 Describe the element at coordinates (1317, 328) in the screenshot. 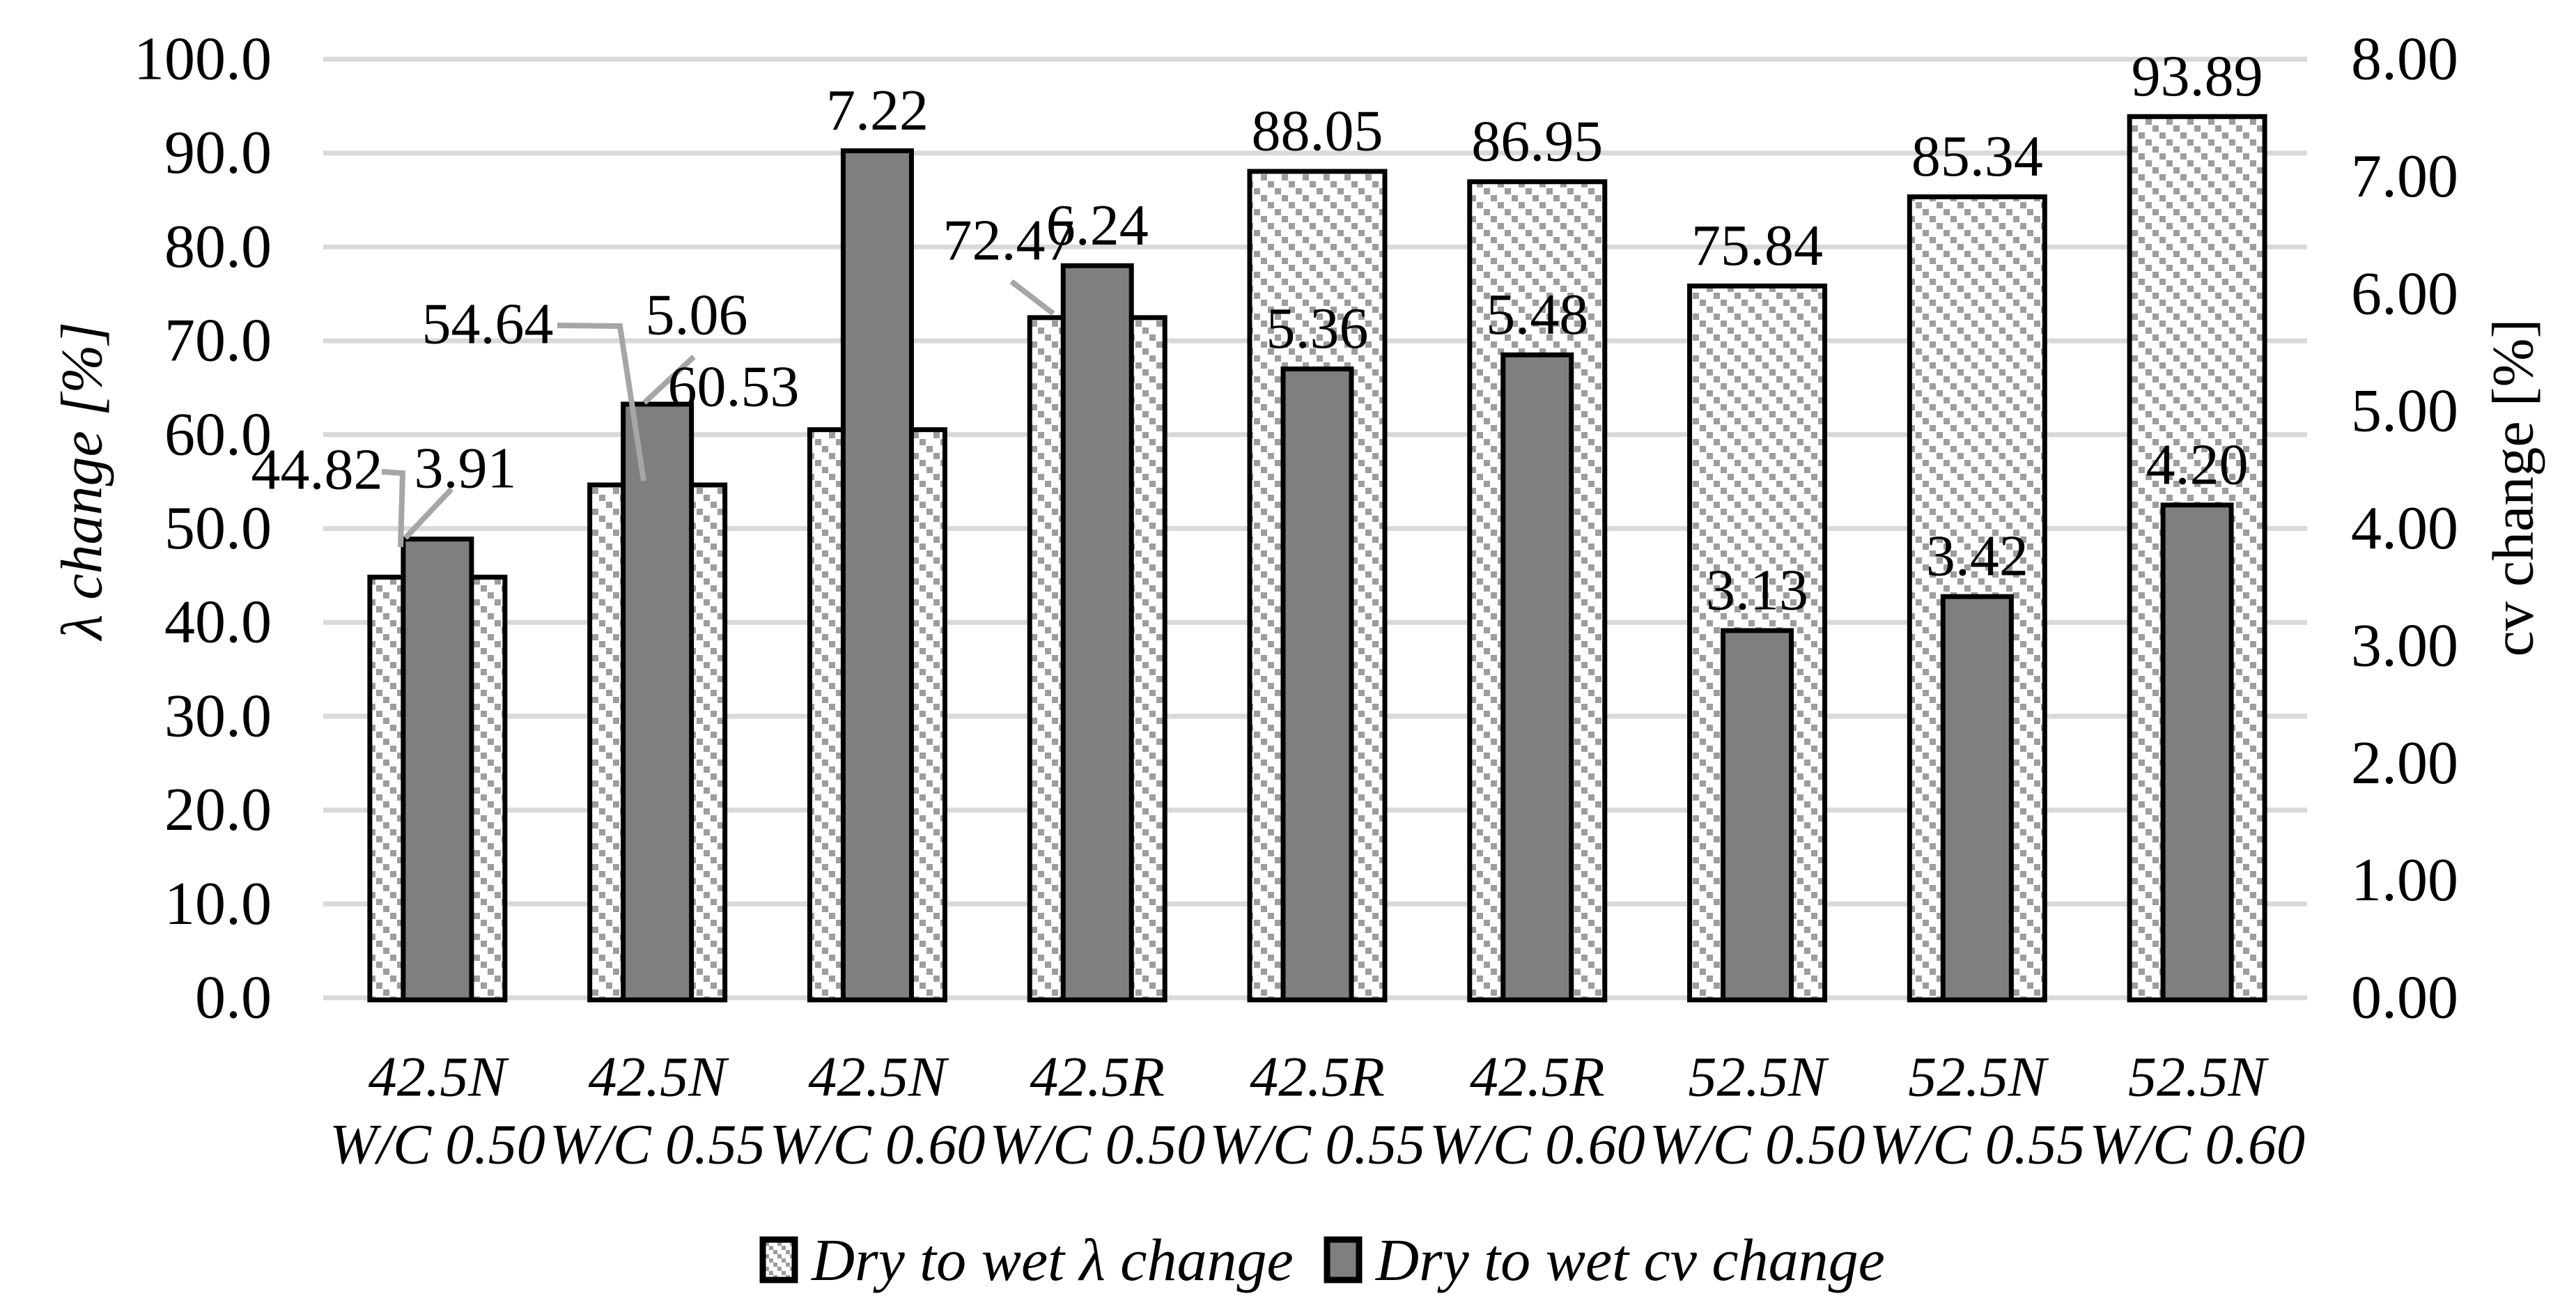

I see `cv-label-4: 5.36` at that location.